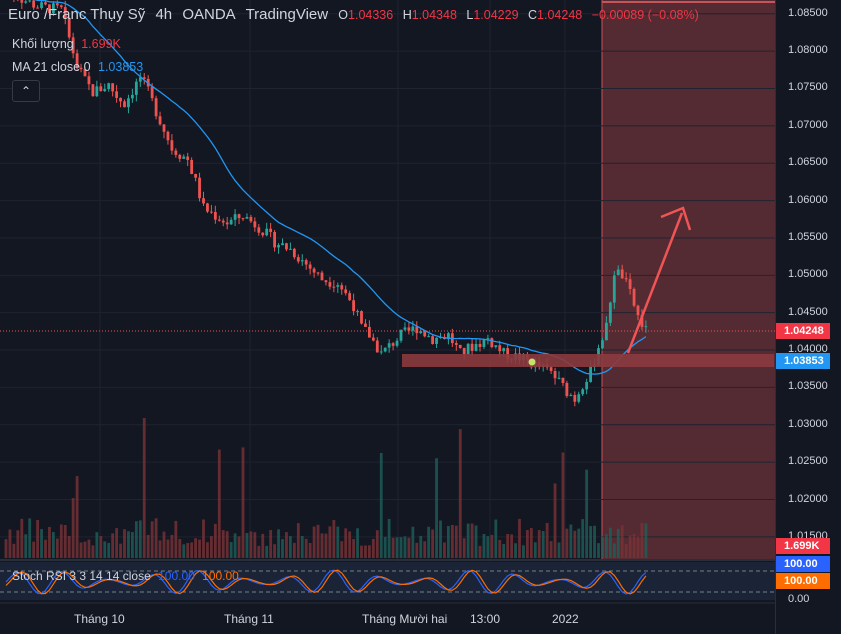 This screenshot has width=841, height=634. Describe the element at coordinates (125, 576) in the screenshot. I see `stoch-legend: Stoch RSI 3 3 14 14 close 100.00 100.00` at that location.